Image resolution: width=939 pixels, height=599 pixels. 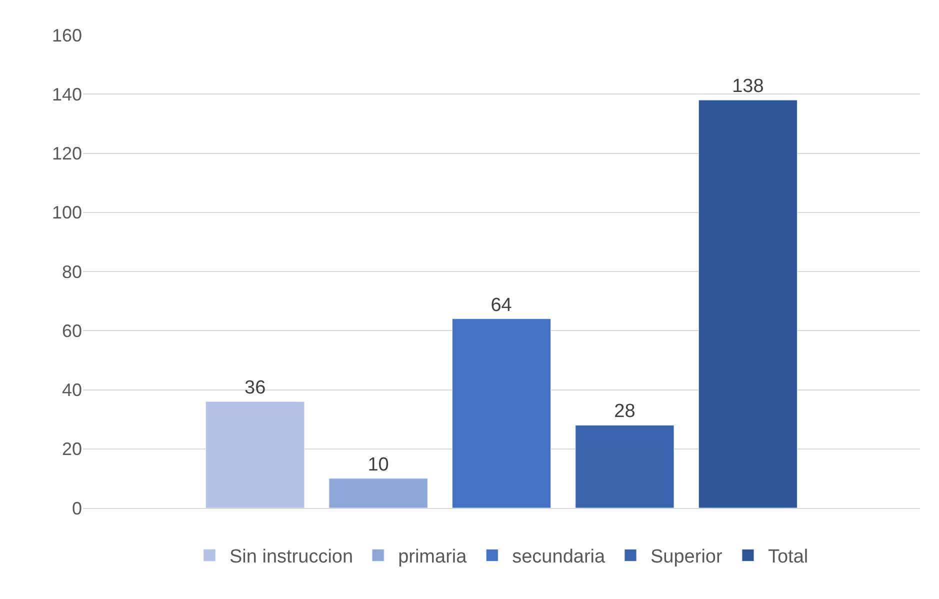 I want to click on y-tick-label: 160, so click(x=67, y=35).